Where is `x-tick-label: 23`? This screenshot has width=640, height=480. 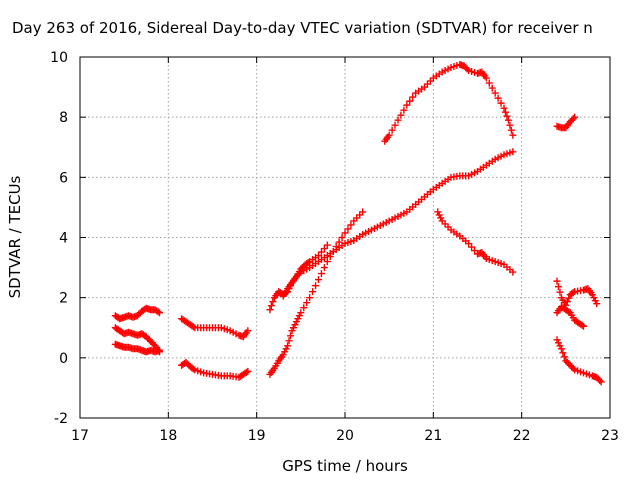
x-tick-label: 23 is located at coordinates (610, 436).